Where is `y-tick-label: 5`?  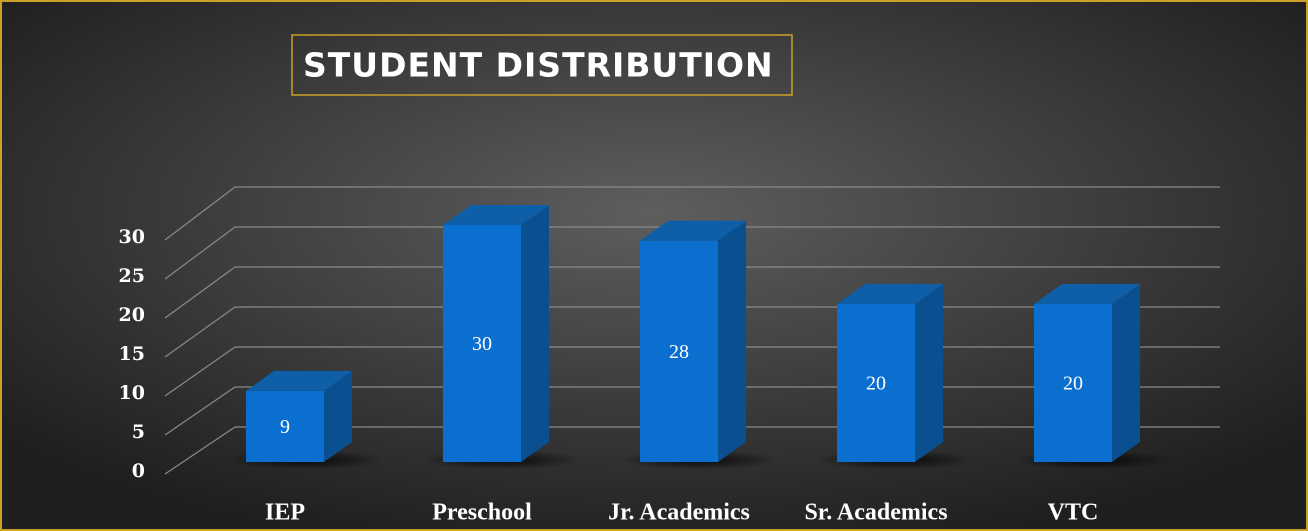
y-tick-label: 5 is located at coordinates (138, 432).